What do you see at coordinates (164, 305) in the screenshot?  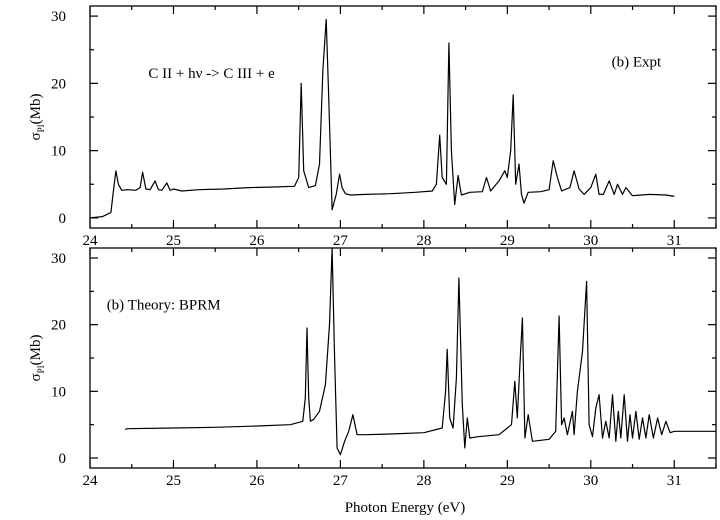 I see `annotation-theory-label: (b) Theory: BPRM` at bounding box center [164, 305].